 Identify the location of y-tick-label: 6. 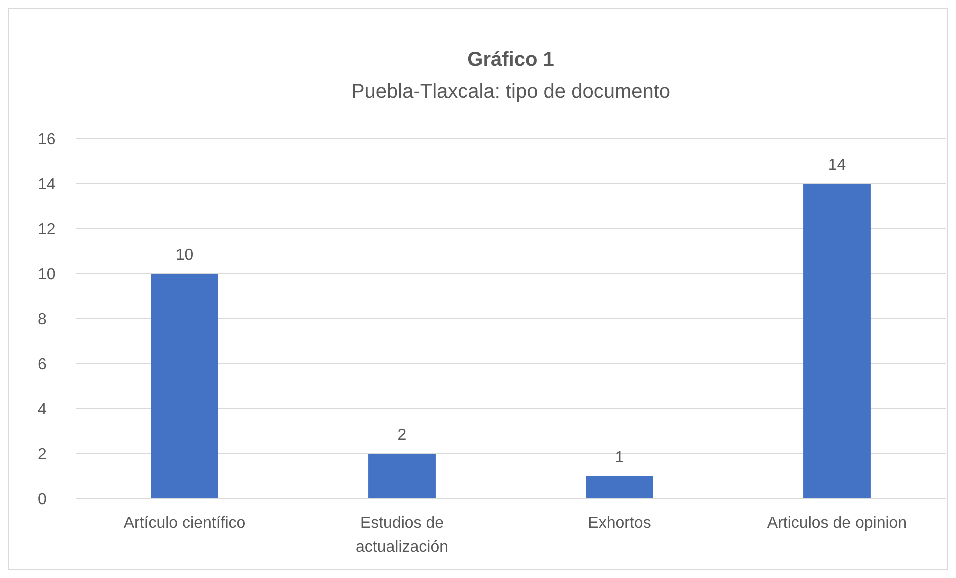
(42, 365).